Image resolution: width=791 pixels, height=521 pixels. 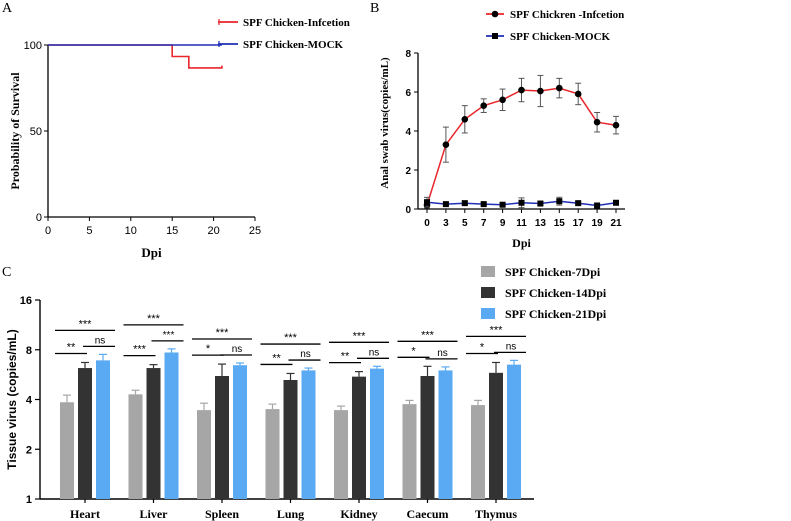 I want to click on x-tick-label: 7, so click(x=484, y=223).